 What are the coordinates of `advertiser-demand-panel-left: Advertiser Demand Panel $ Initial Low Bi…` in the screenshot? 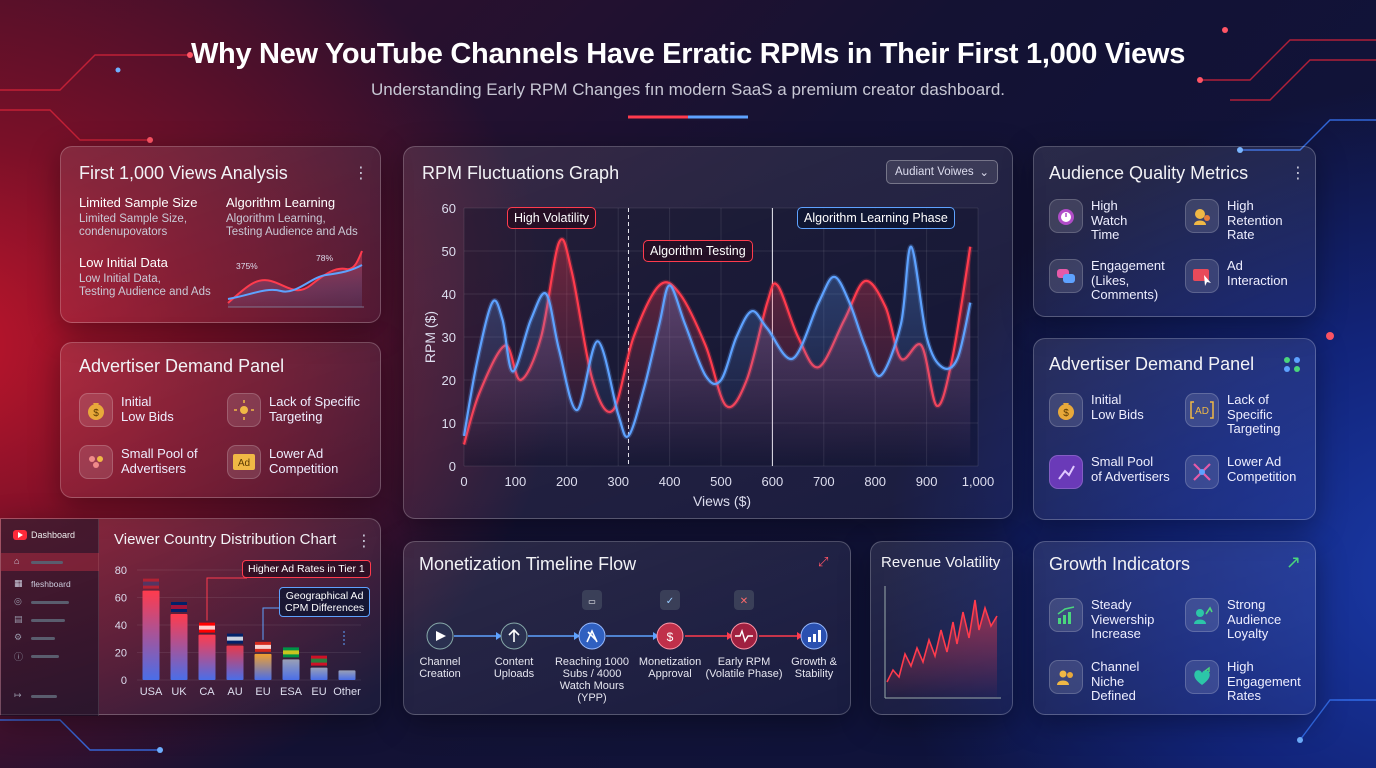 It's located at (220, 420).